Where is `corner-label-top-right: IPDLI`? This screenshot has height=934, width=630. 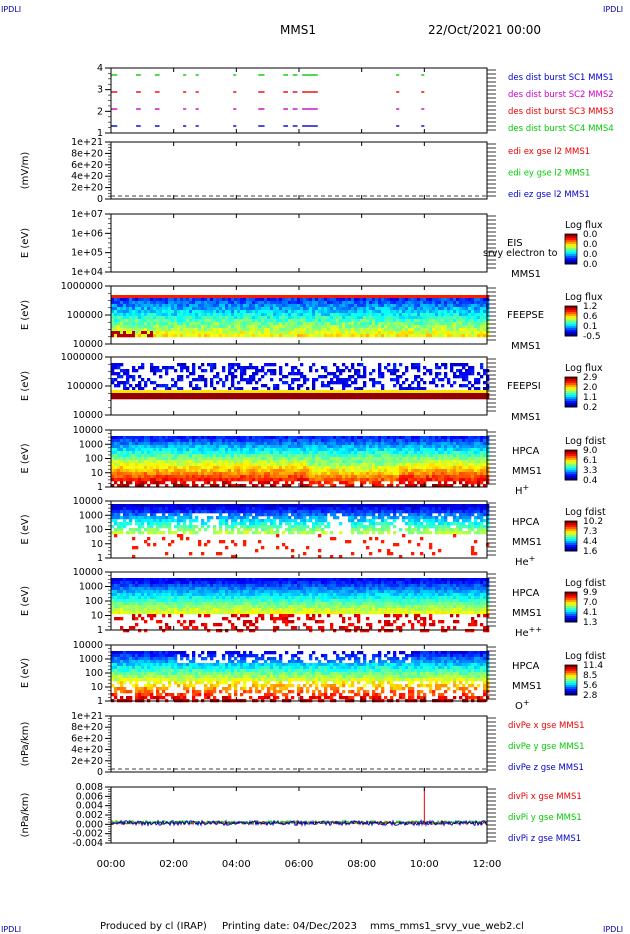
corner-label-top-right: IPDLI is located at coordinates (613, 9).